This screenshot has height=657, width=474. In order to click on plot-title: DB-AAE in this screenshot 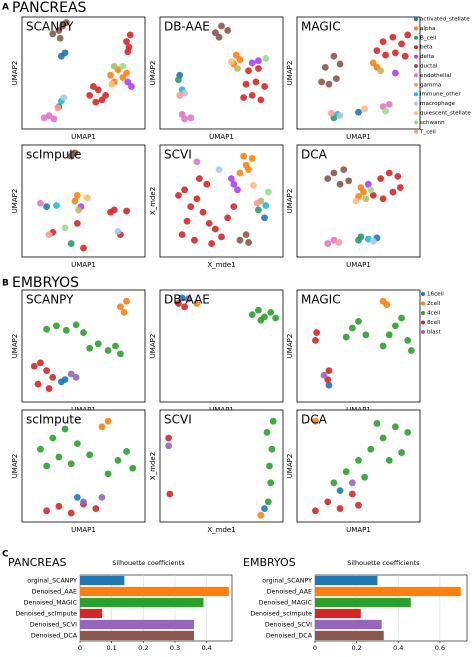, I will do `click(187, 300)`.